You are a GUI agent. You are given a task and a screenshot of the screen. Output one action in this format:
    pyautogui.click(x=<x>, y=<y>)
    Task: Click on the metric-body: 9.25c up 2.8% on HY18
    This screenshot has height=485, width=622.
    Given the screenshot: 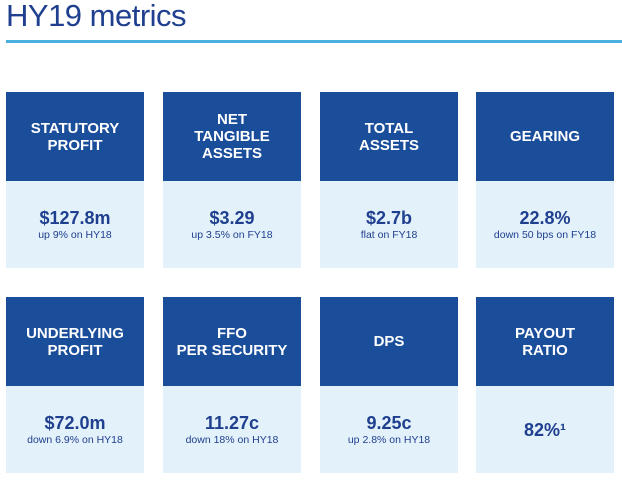 What is the action you would take?
    pyautogui.click(x=389, y=429)
    